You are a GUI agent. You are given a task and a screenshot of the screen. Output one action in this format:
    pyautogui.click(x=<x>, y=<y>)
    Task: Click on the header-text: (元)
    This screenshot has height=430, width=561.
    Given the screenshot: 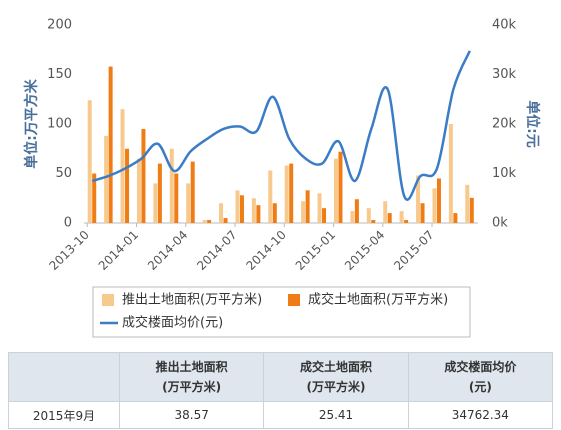 What is the action you would take?
    pyautogui.click(x=480, y=387)
    